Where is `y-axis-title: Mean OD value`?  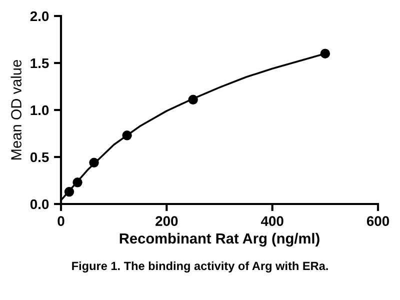
y-axis-title: Mean OD value is located at coordinates (16, 110).